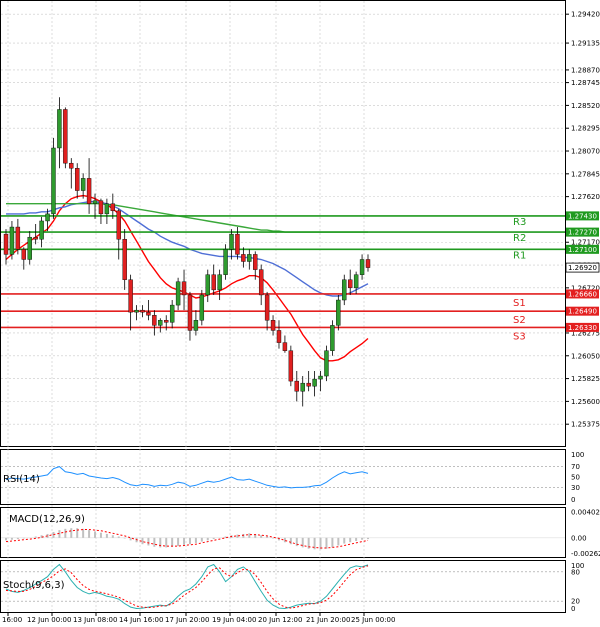 Image resolution: width=600 pixels, height=627 pixels. Describe the element at coordinates (34, 585) in the screenshot. I see `stoch-title: Stoch(9,6,3)` at that location.